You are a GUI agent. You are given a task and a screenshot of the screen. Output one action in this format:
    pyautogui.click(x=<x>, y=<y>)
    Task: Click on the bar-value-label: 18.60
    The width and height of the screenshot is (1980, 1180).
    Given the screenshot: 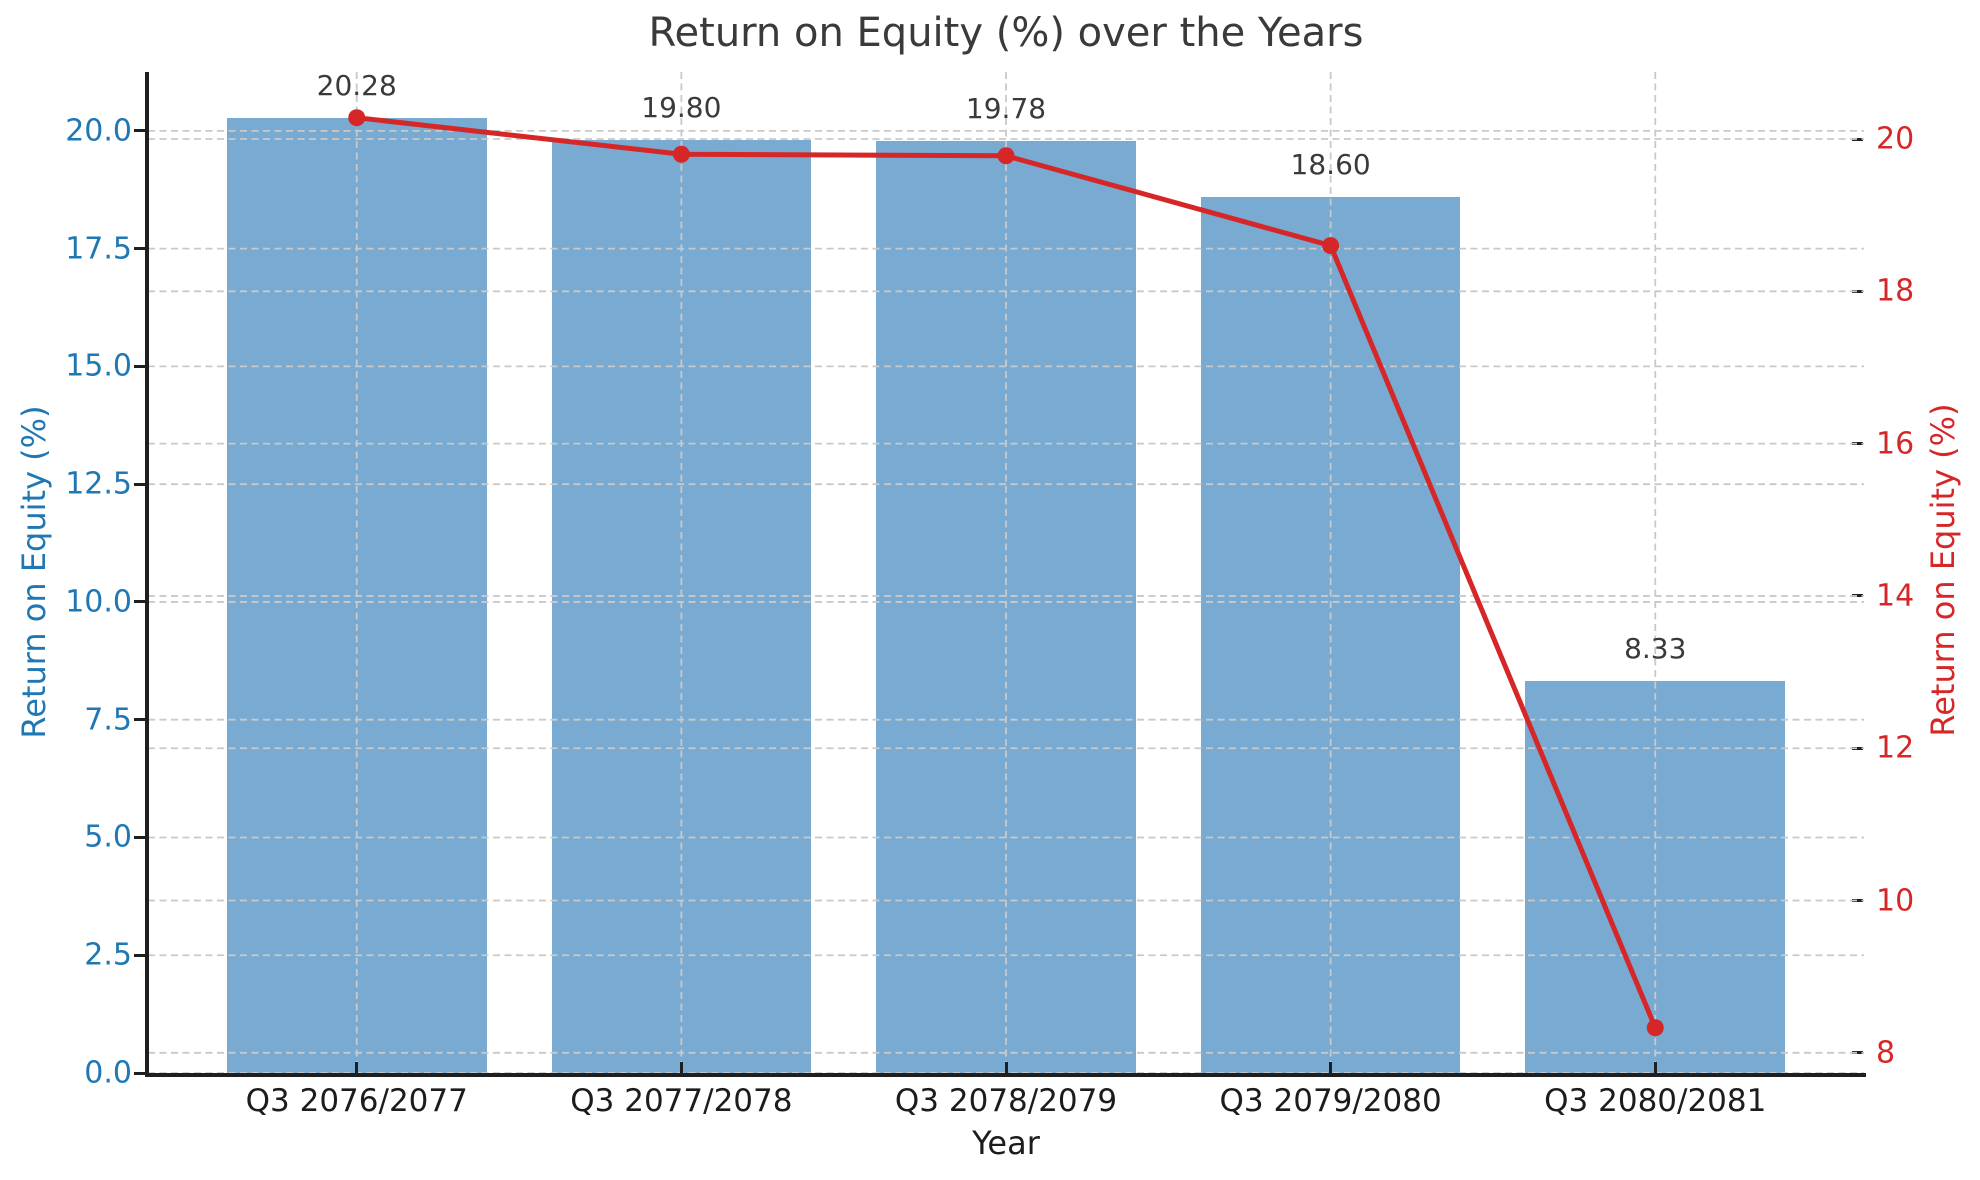 What is the action you would take?
    pyautogui.click(x=1330, y=164)
    